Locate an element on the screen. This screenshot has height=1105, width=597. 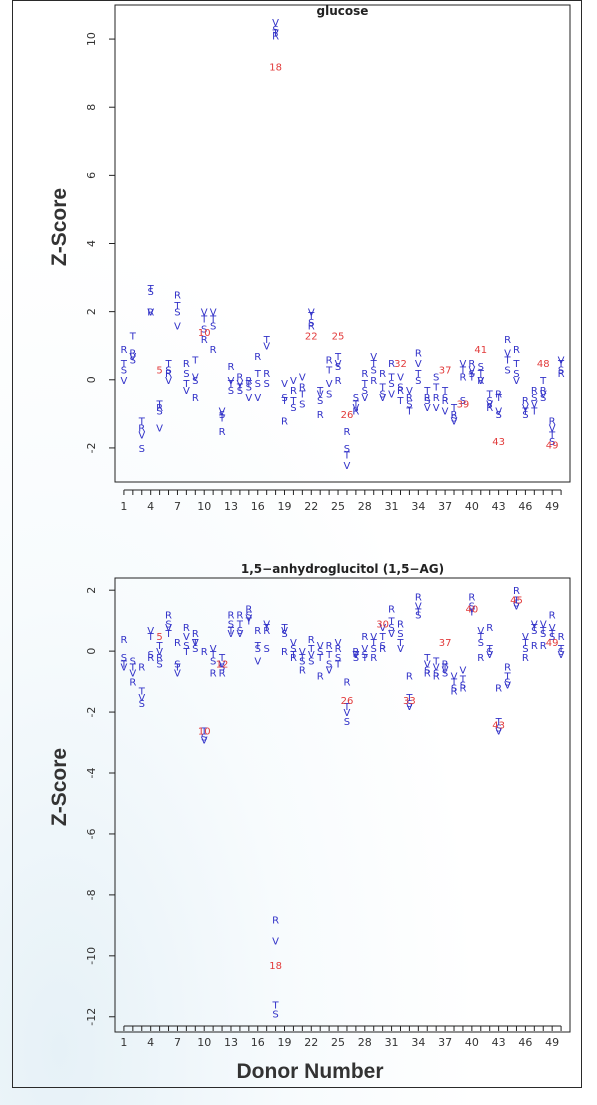
y-axis-label-bottom: Z-Score is located at coordinates (59, 787).